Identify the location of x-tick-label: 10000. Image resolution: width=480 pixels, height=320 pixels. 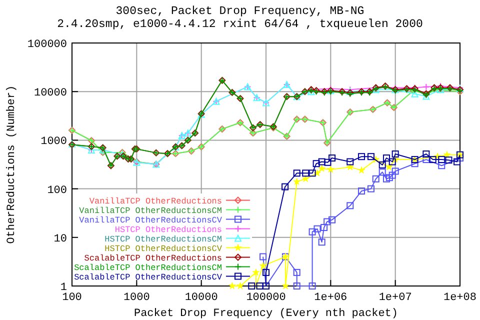
(201, 298).